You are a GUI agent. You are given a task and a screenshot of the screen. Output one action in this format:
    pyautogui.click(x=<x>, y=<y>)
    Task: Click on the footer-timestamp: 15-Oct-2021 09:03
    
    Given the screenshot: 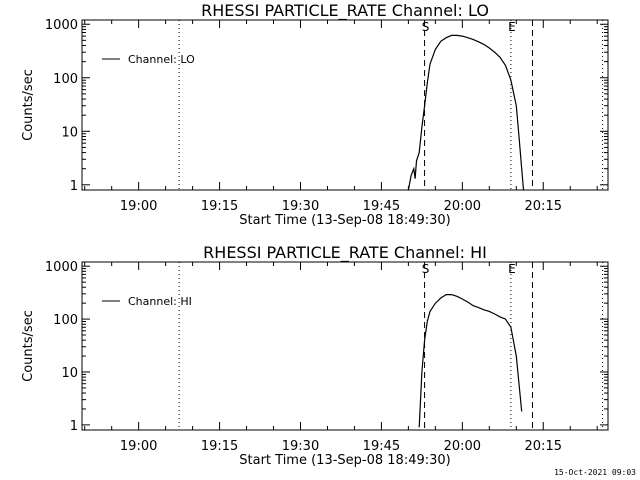 What is the action you would take?
    pyautogui.click(x=595, y=472)
    